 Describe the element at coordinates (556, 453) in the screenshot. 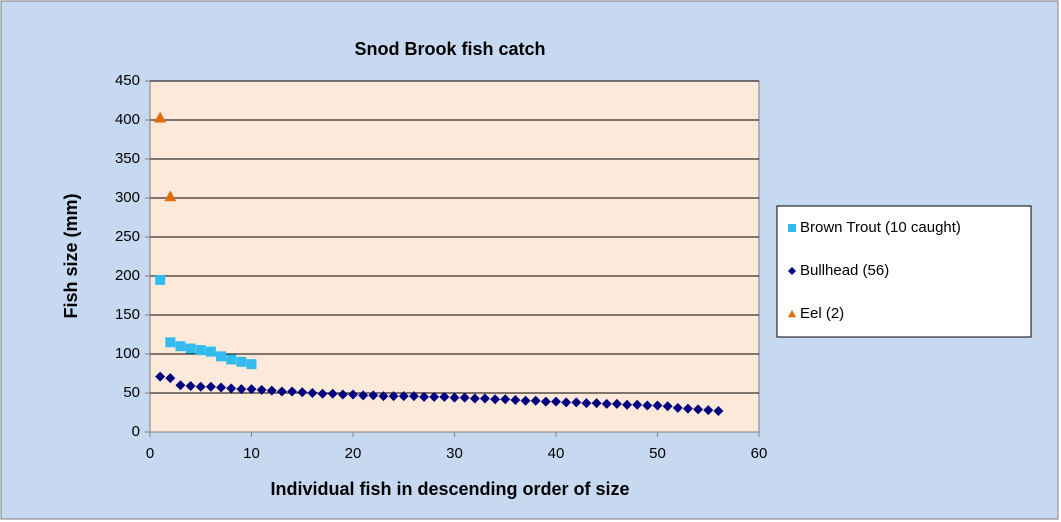

I see `x-tick-label: 40` at that location.